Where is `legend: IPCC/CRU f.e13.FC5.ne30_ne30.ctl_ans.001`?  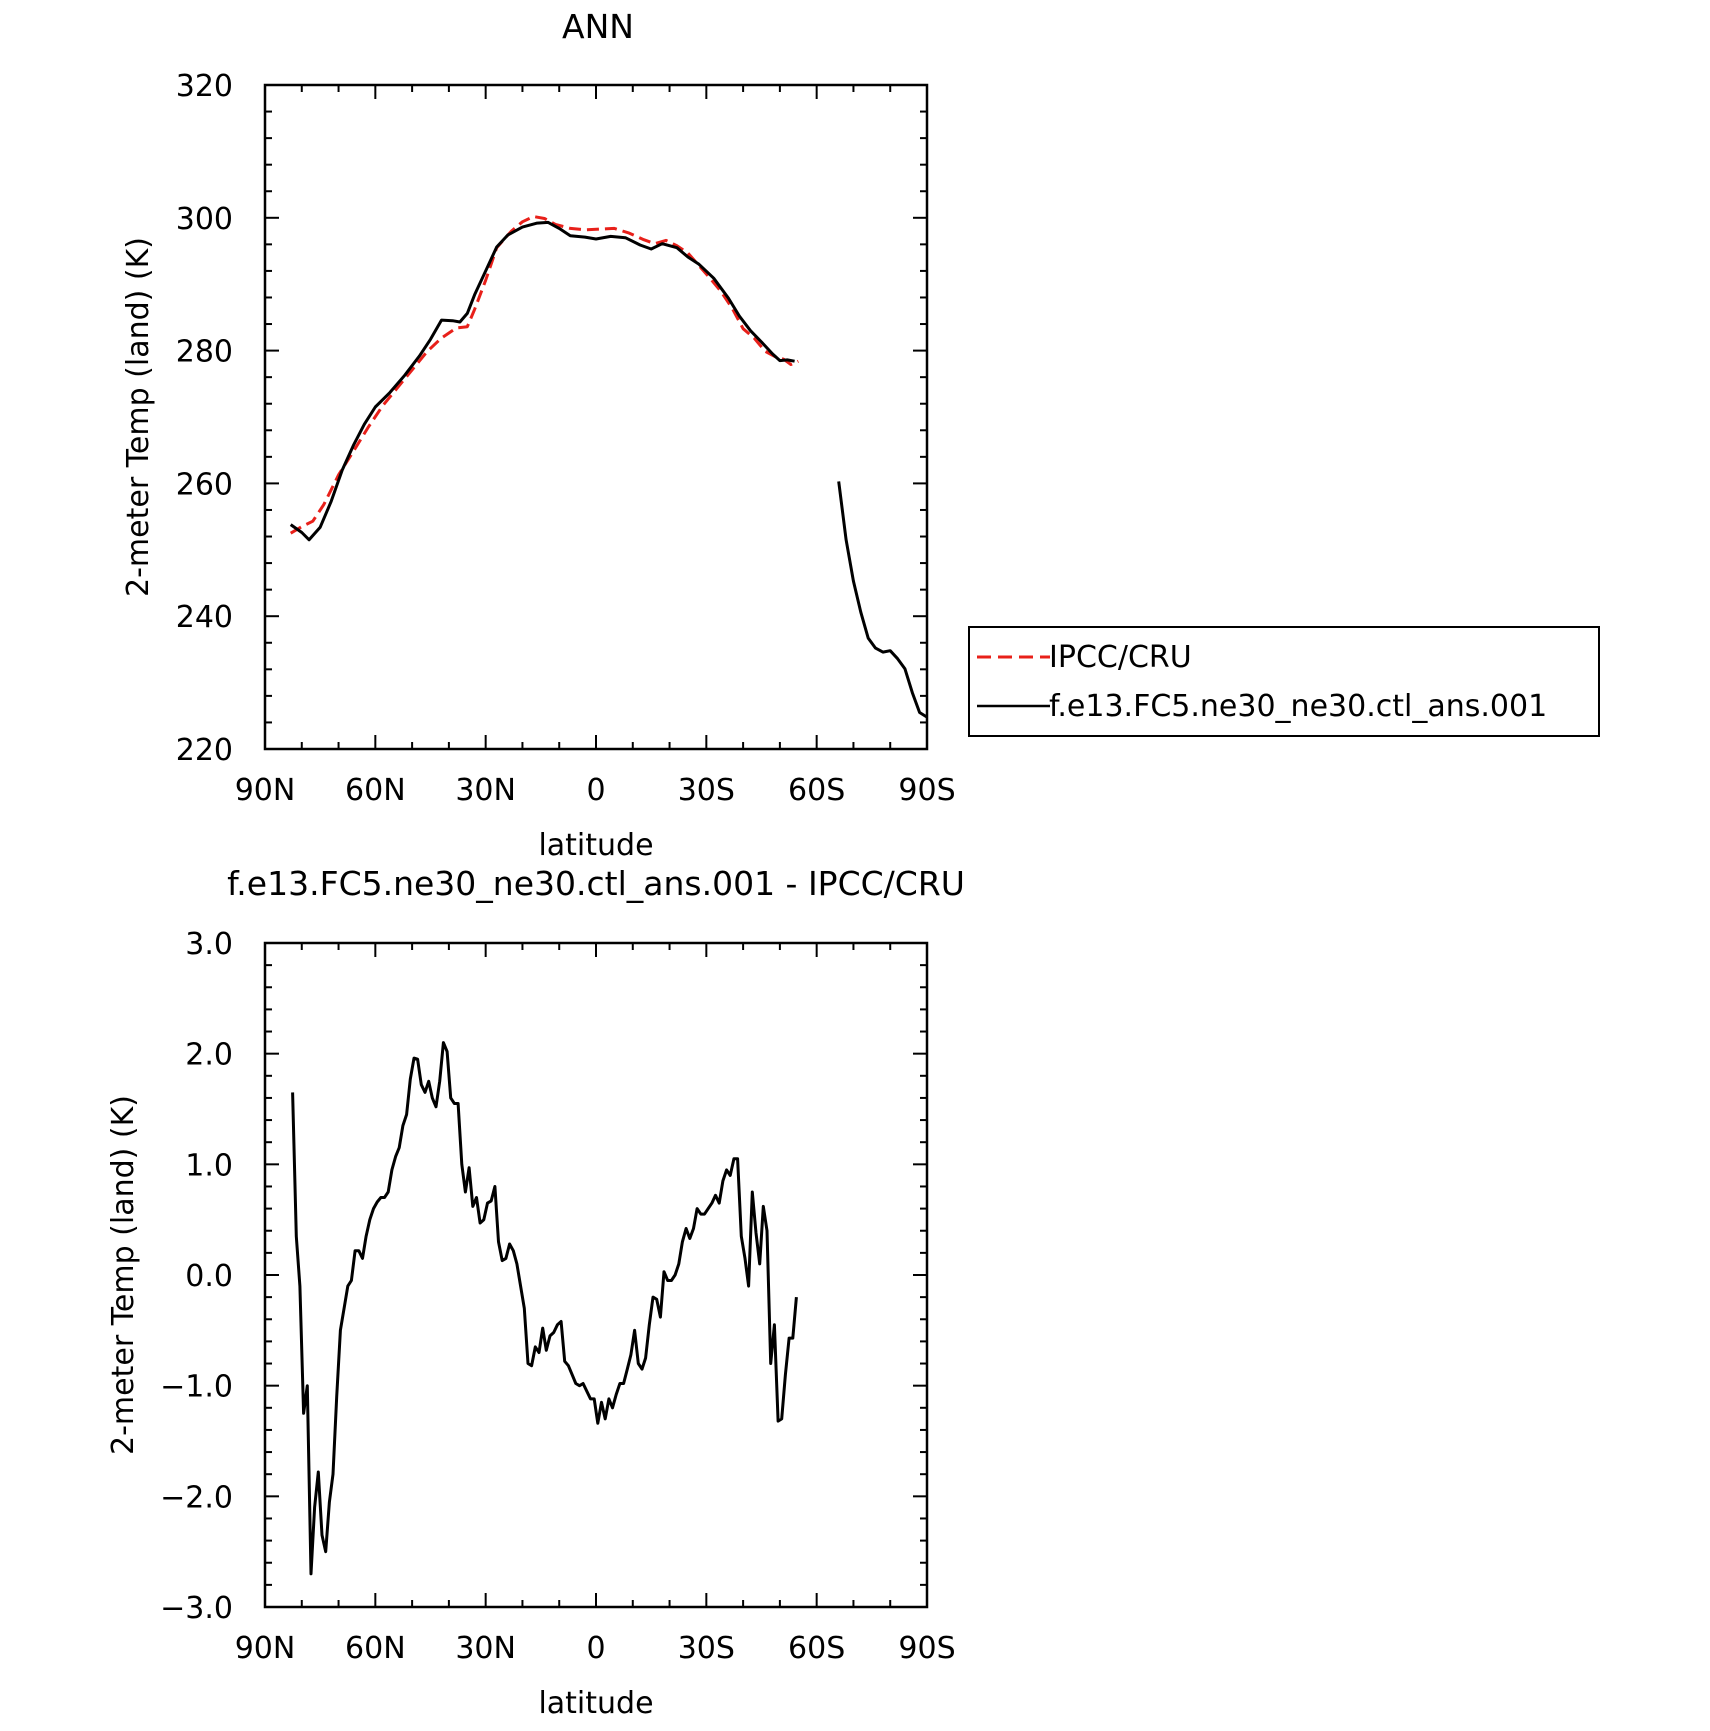
legend: IPCC/CRU f.e13.FC5.ne30_ne30.ctl_ans.001 is located at coordinates (1284, 681).